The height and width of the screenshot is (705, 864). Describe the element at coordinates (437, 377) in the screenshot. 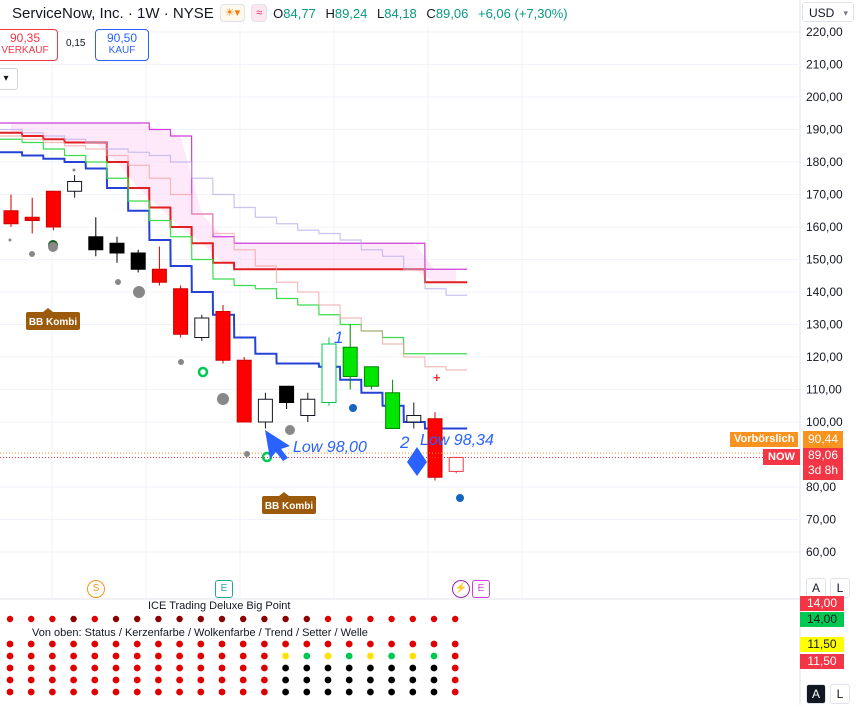

I see `plus-marker: +` at that location.